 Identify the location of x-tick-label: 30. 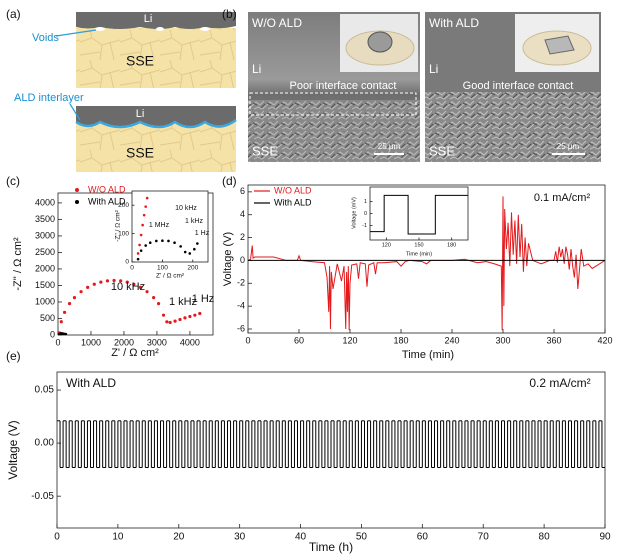
(240, 537).